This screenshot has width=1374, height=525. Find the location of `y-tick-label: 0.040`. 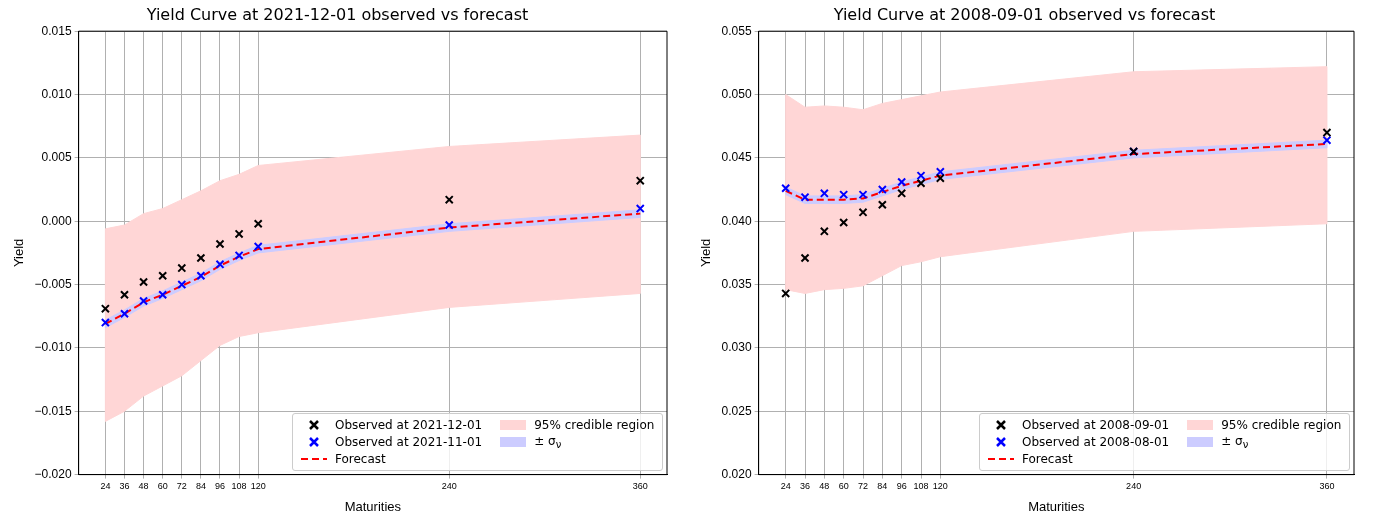

y-tick-label: 0.040 is located at coordinates (736, 220).